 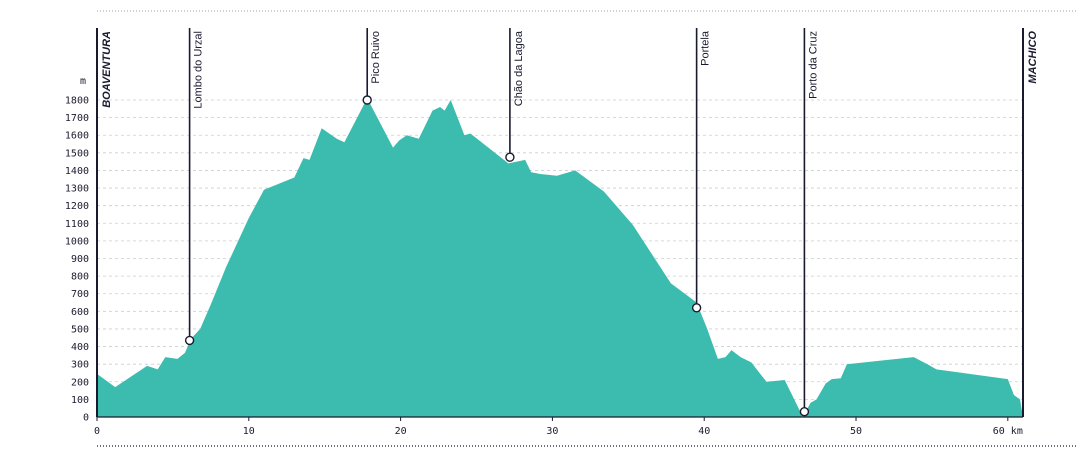 What do you see at coordinates (199, 70) in the screenshot?
I see `waypoint-label-lombo-do-urzal: Lombo do Urzal` at bounding box center [199, 70].